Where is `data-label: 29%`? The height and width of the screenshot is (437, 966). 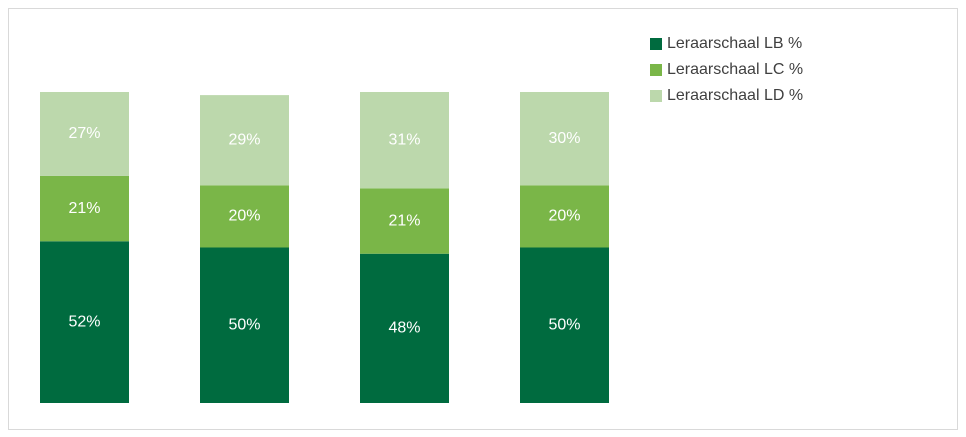 data-label: 29% is located at coordinates (244, 139).